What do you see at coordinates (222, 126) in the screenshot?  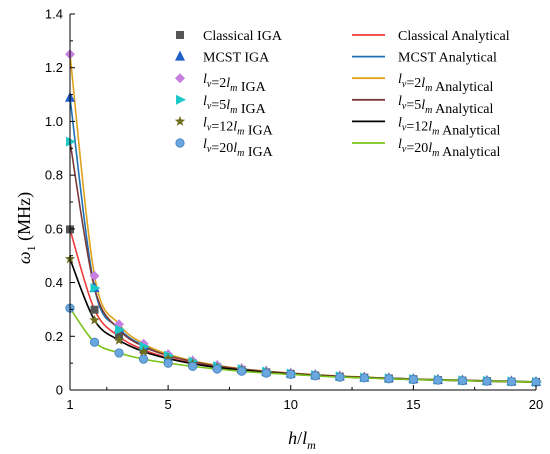 I see `text-segment: =12` at bounding box center [222, 126].